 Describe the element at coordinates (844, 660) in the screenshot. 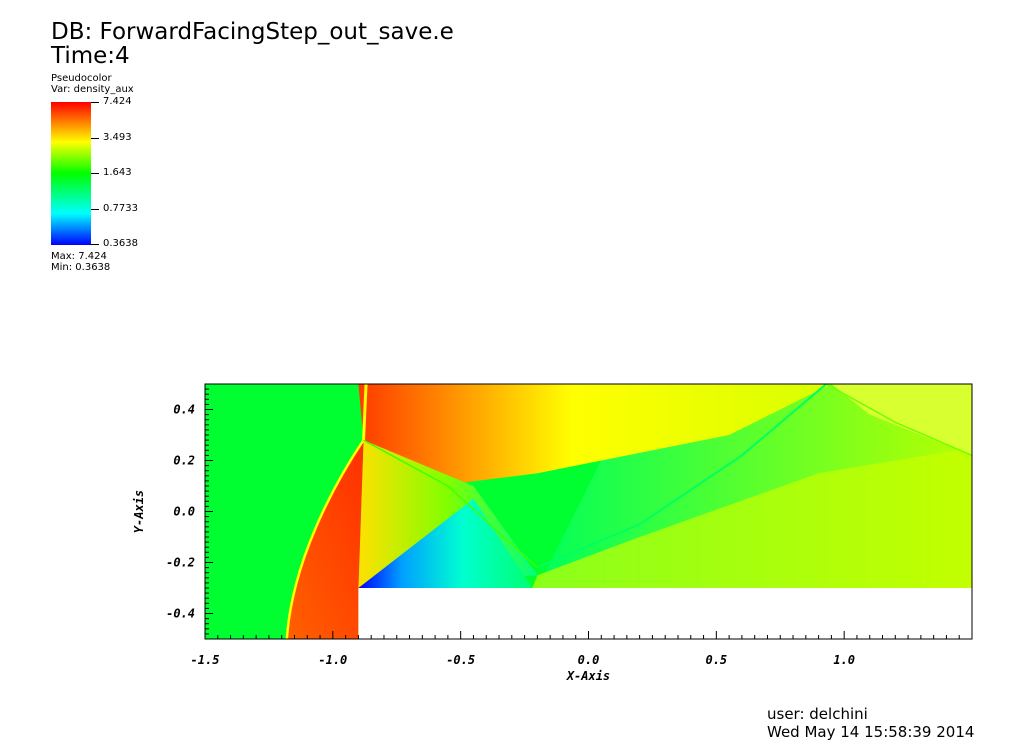

I see `x-tick-label: 1.0` at that location.